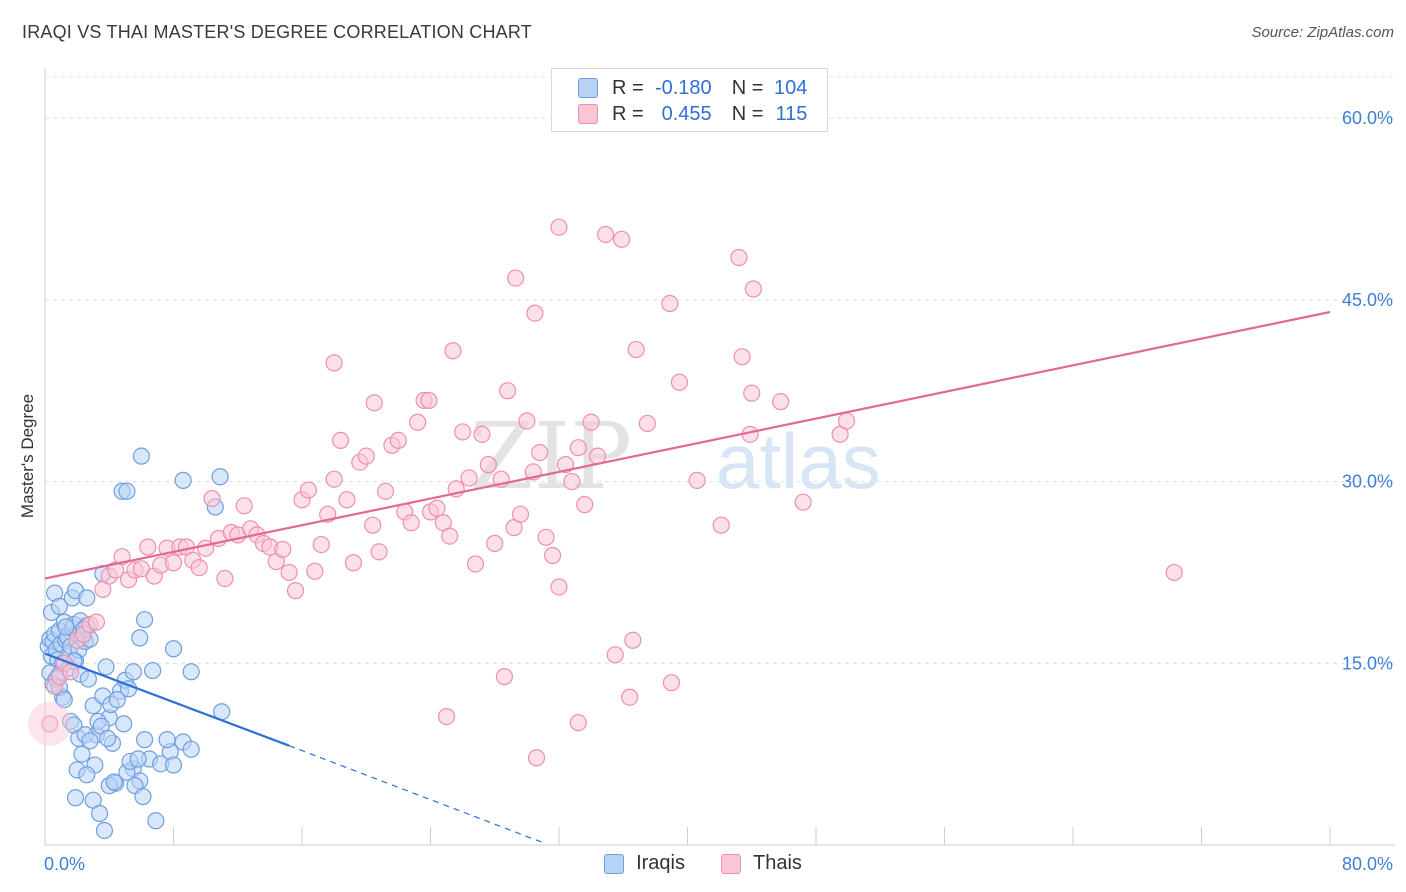  Describe the element at coordinates (551, 456) in the screenshot. I see `watermark-zip: ZIP` at that location.